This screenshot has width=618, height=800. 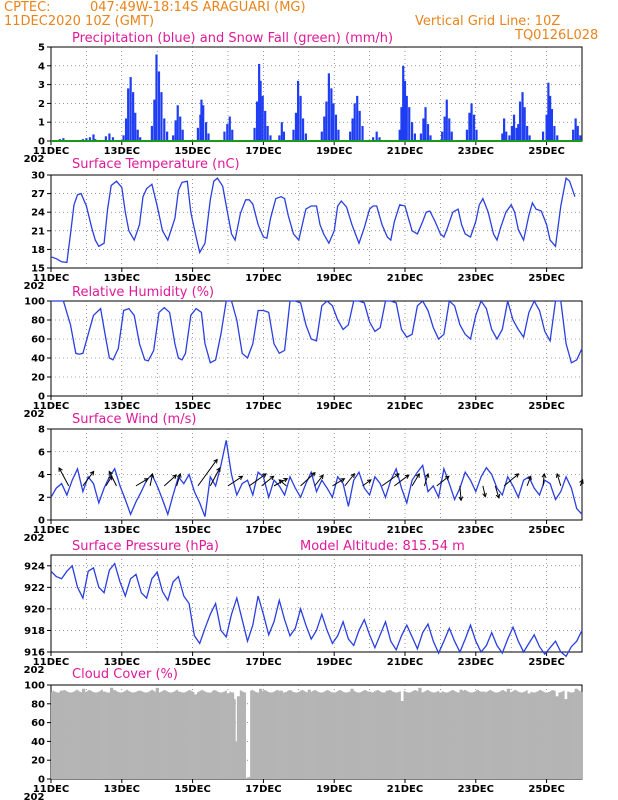 What do you see at coordinates (546, 789) in the screenshot?
I see `cloud-xtick-label: 25DEC` at bounding box center [546, 789].